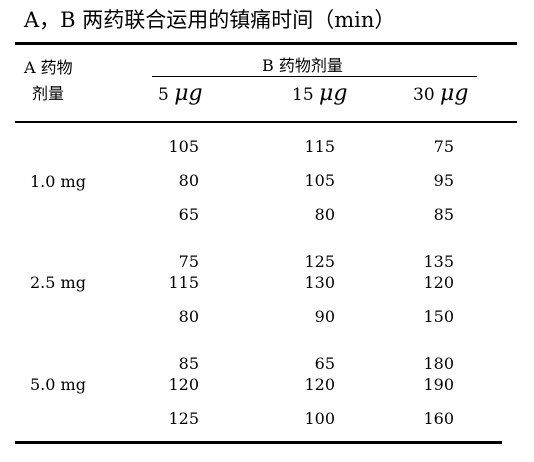 This screenshot has height=462, width=534. I want to click on b-dose-col-1: 5 μg, so click(180, 94).